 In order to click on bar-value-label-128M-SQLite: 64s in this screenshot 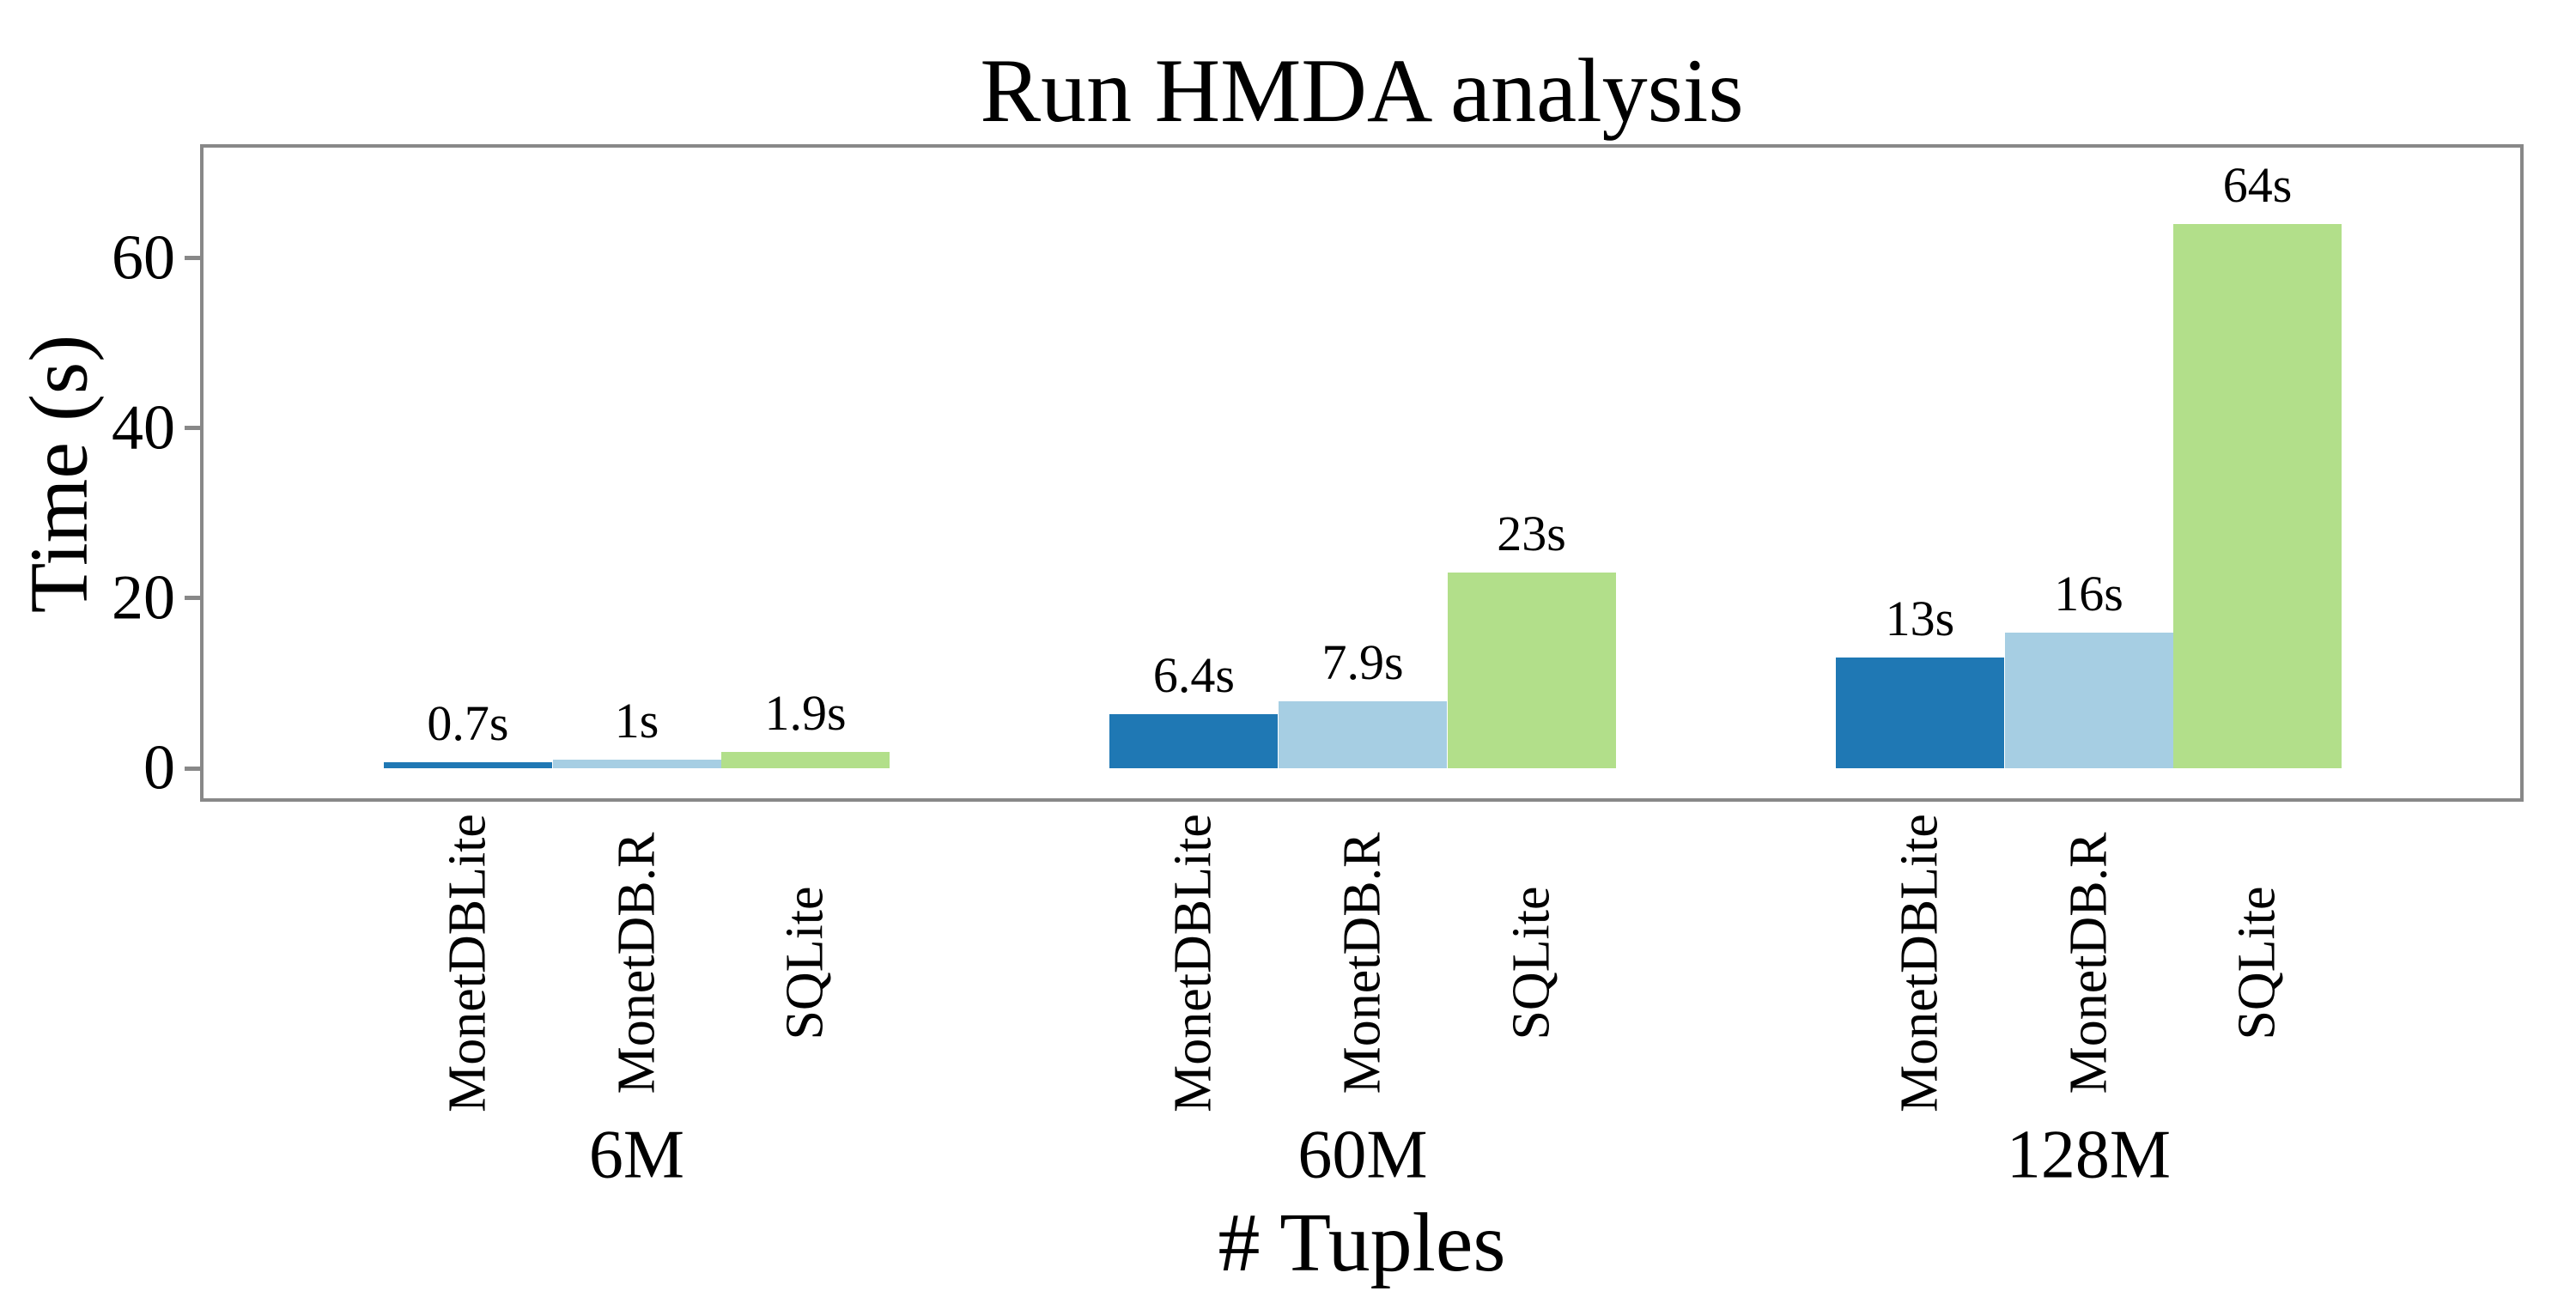, I will do `click(2258, 185)`.